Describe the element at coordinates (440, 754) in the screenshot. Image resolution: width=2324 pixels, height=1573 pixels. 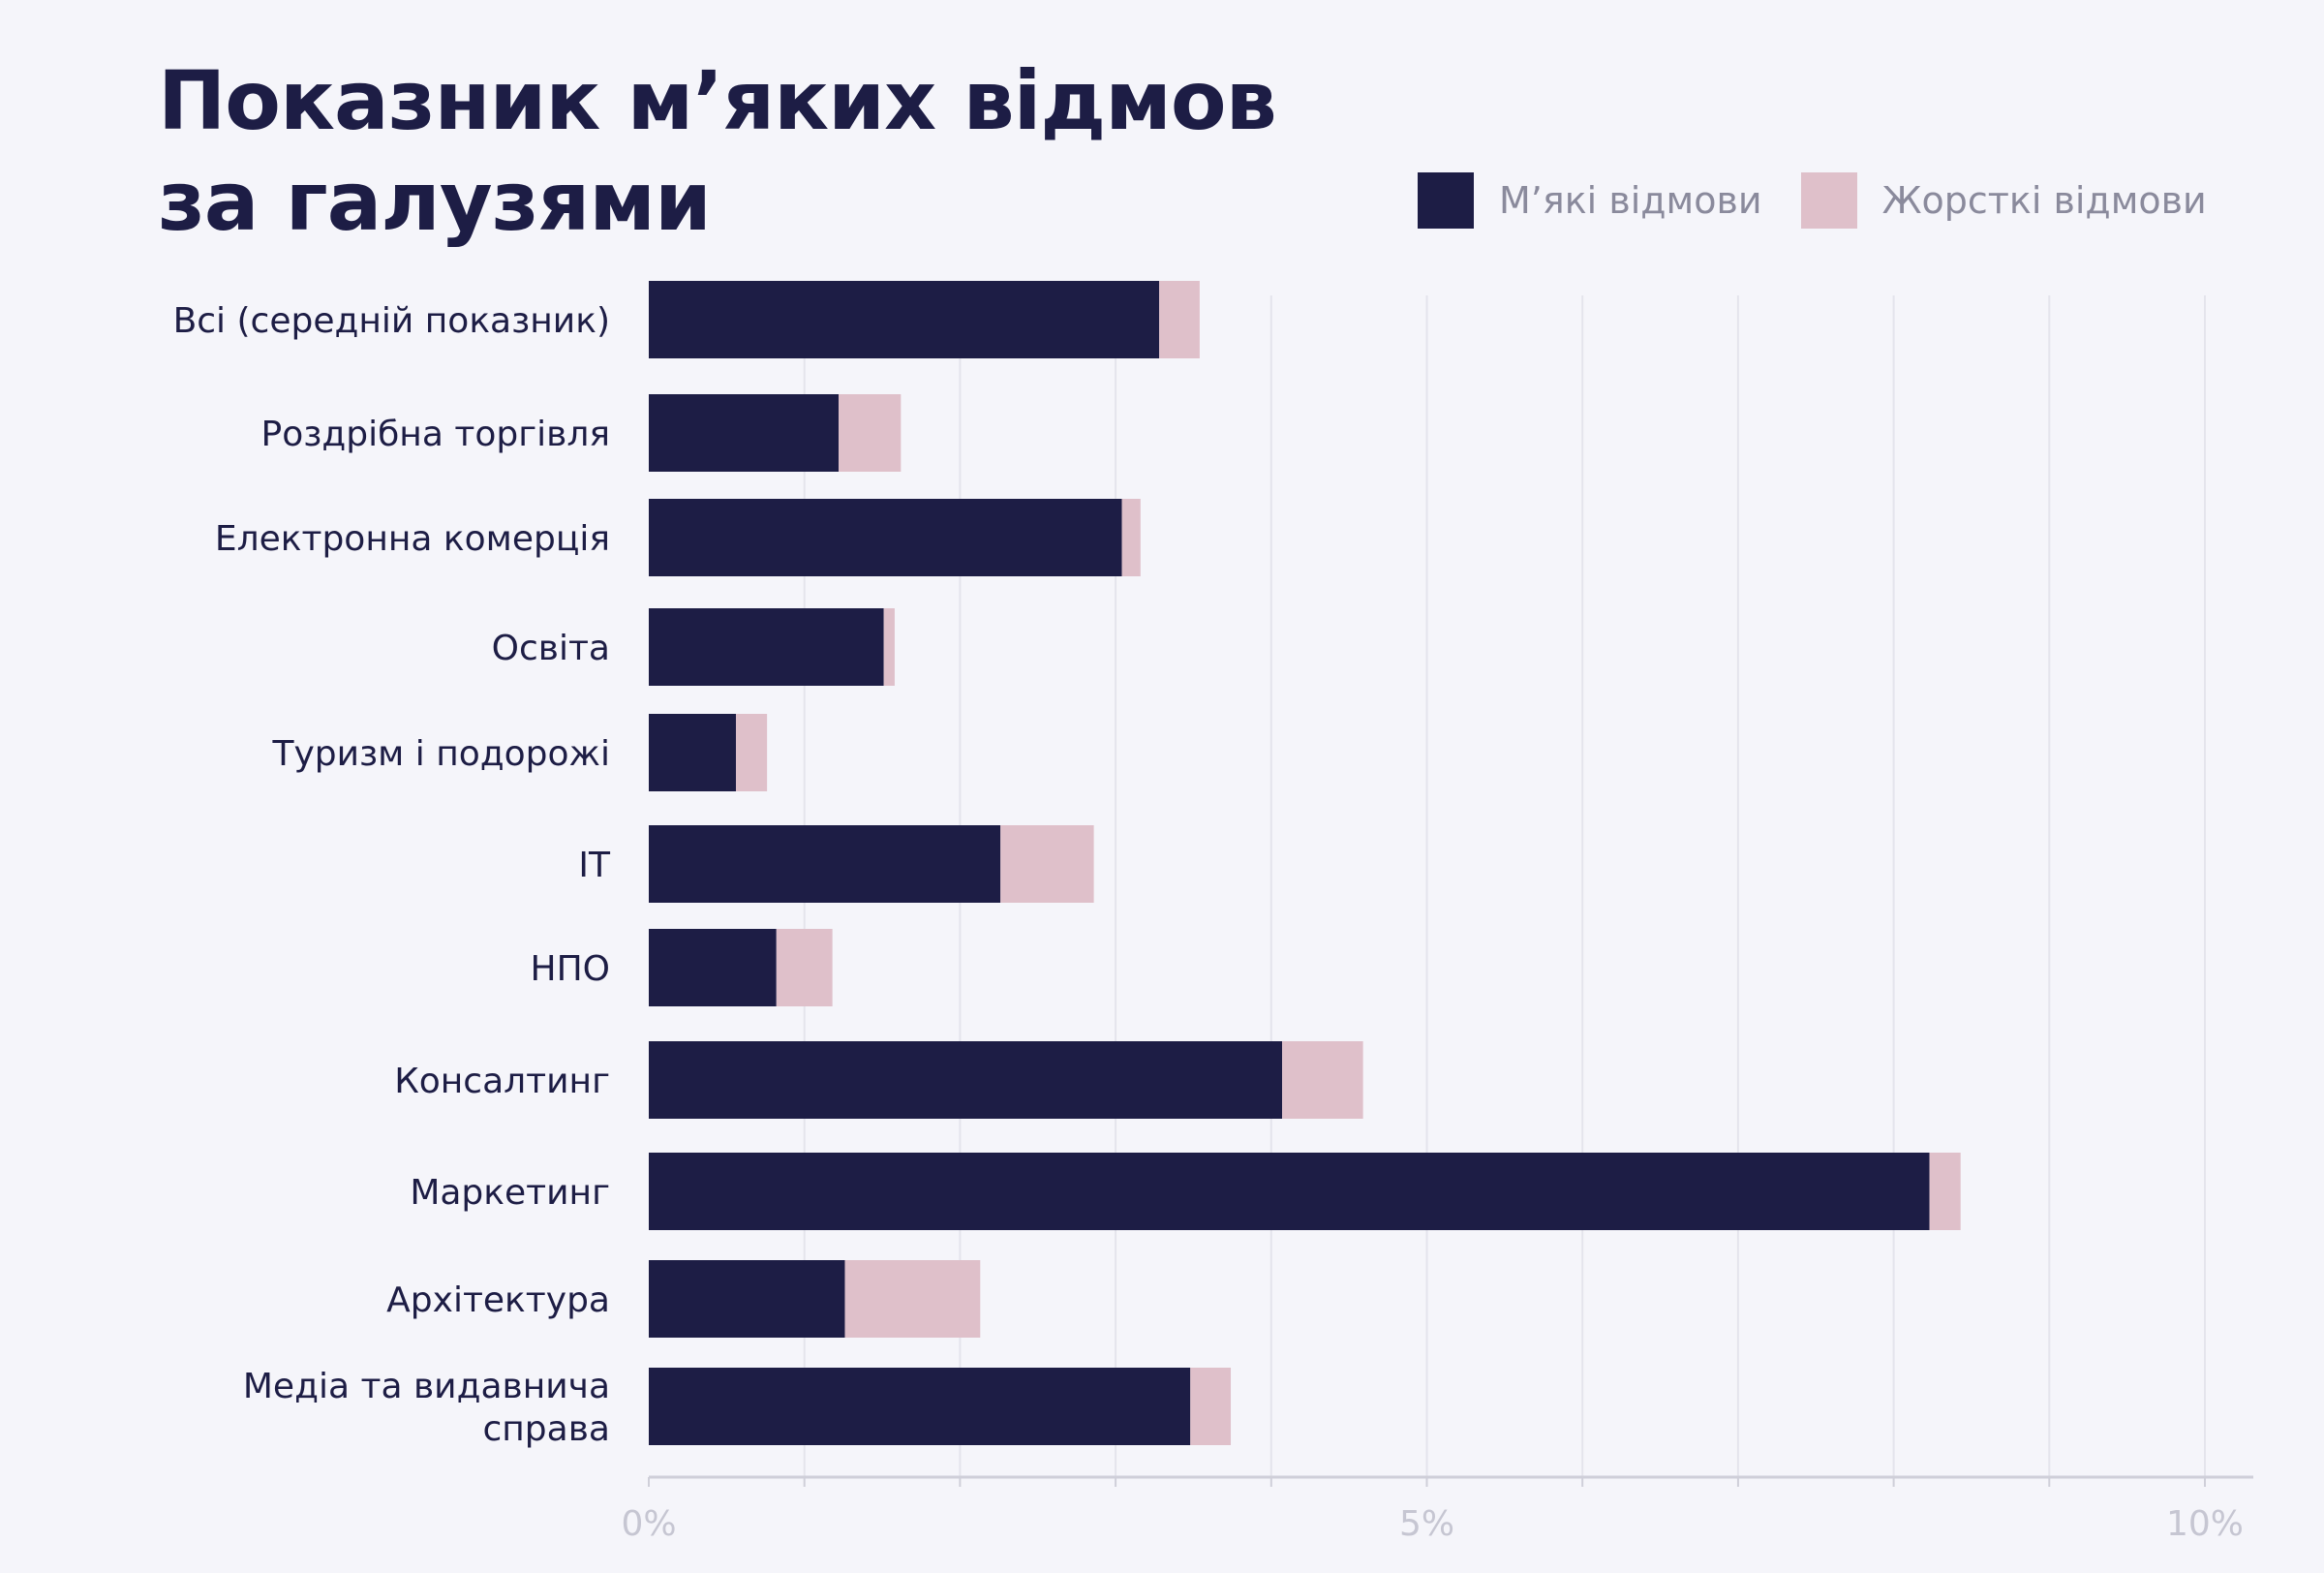
I see `category-label-4: Туризм і подорожі` at that location.